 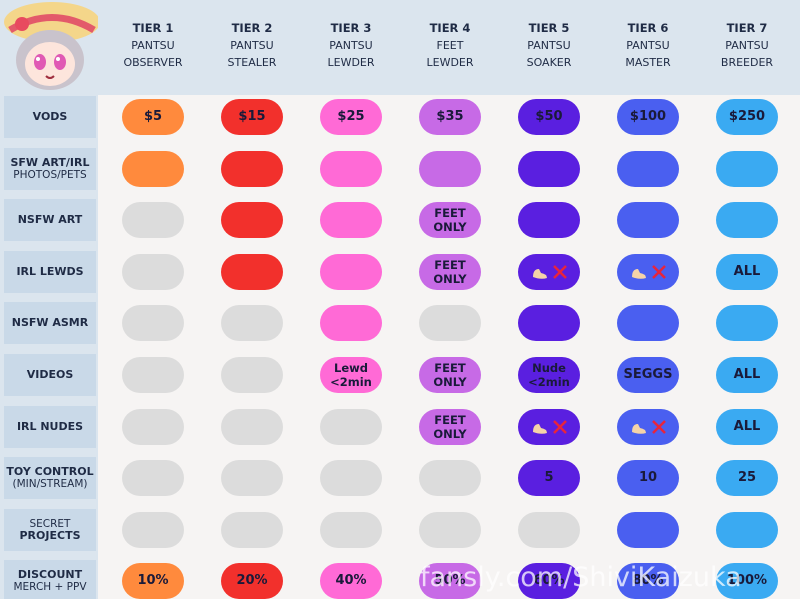 I want to click on tier-pill: 25, so click(x=747, y=478).